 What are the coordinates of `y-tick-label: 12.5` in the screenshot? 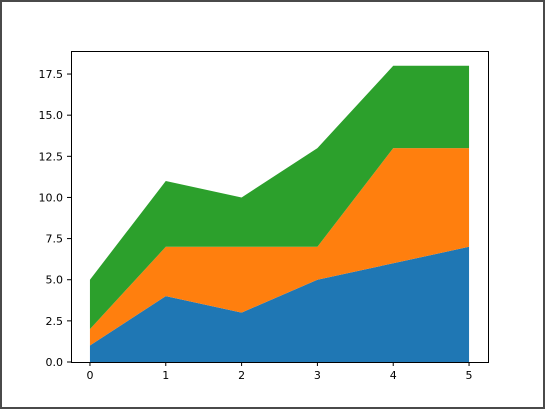 It's located at (51, 156).